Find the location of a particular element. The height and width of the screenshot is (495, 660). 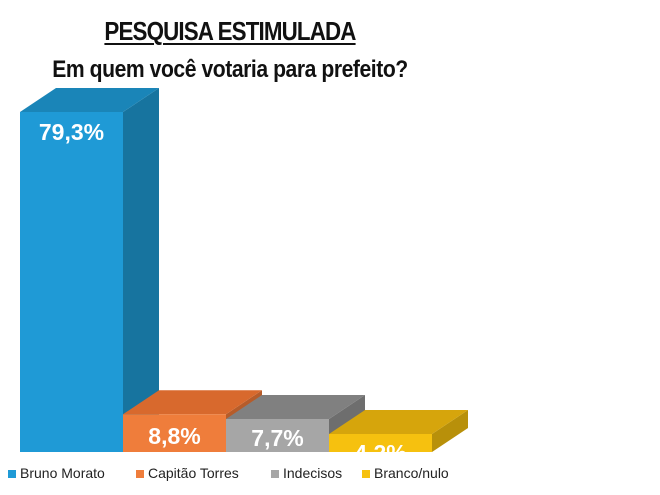

legend-swatch-indecisos is located at coordinates (275, 474).